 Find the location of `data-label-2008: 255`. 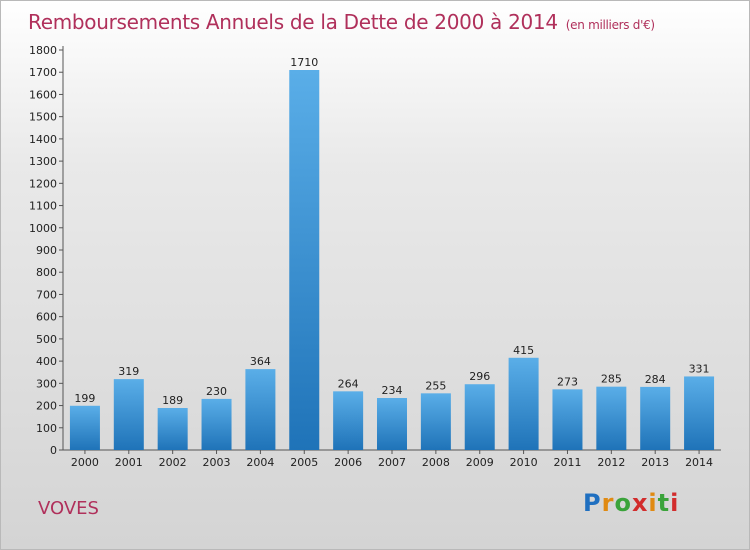

data-label-2008: 255 is located at coordinates (435, 385).